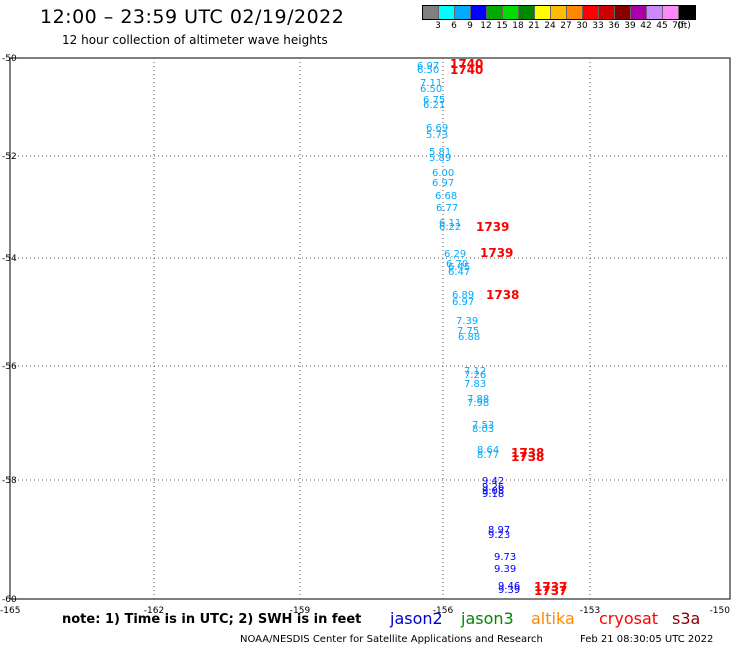 This screenshot has height=650, width=740. I want to click on latitude-tick-label: -54, so click(9, 259).